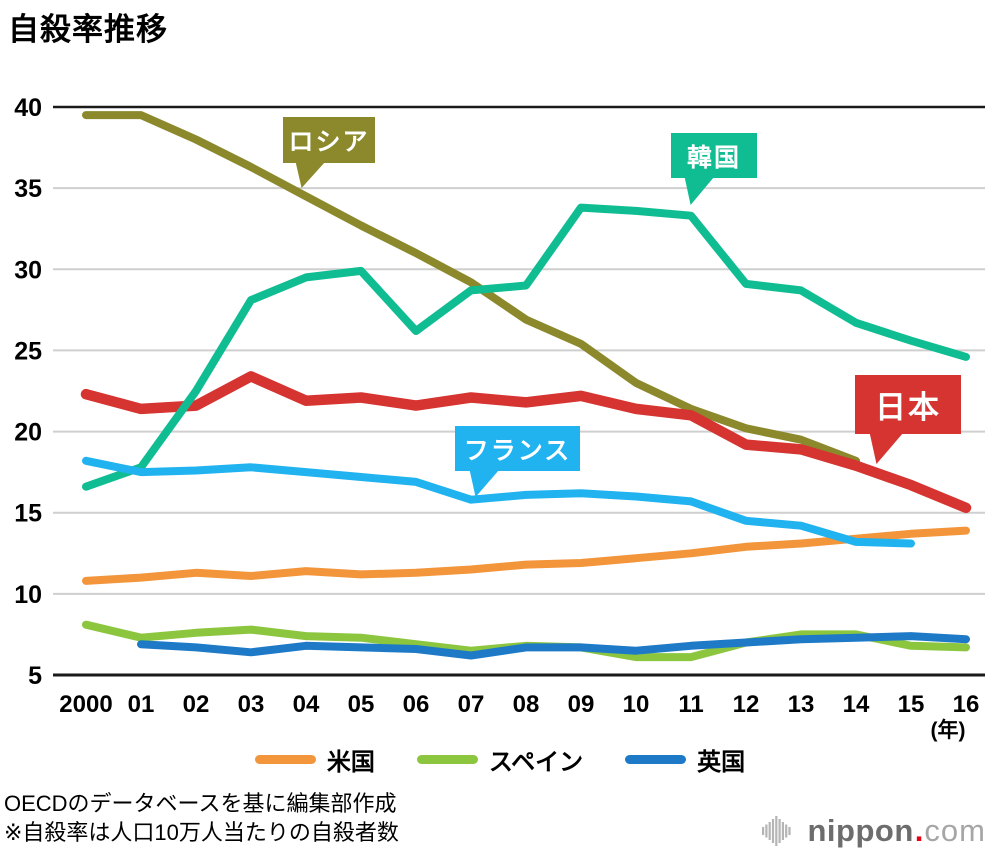 The width and height of the screenshot is (1000, 856). What do you see at coordinates (690, 704) in the screenshot?
I see `x-tick-11: 11` at bounding box center [690, 704].